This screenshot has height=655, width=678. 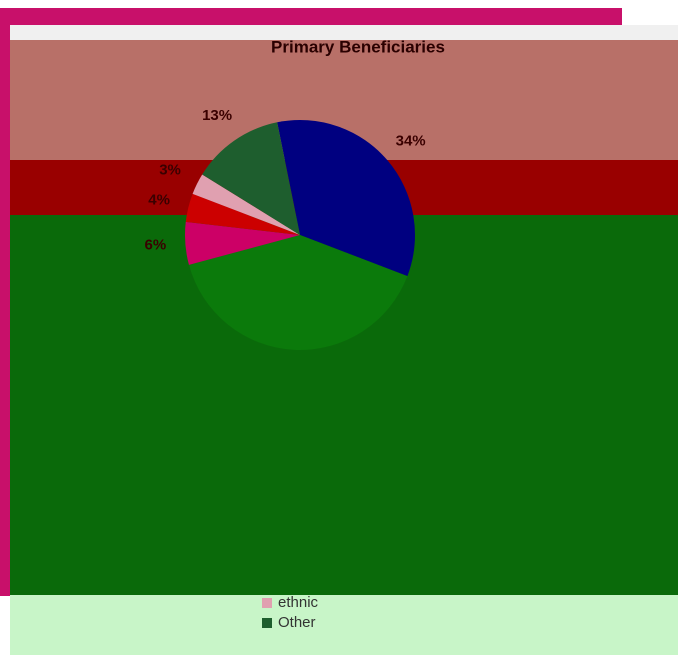 What do you see at coordinates (411, 140) in the screenshot?
I see `data-label: 34%` at bounding box center [411, 140].